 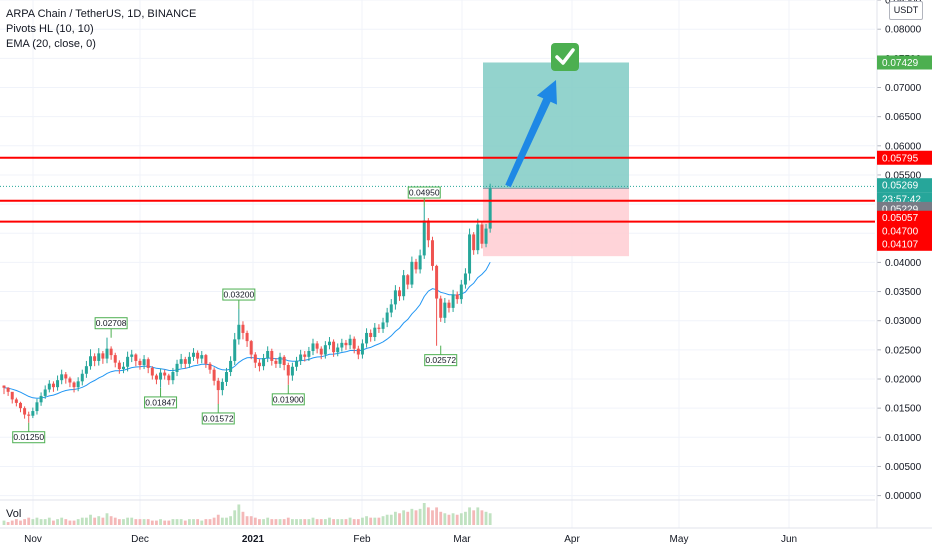 I want to click on price-label: 0.05229, so click(x=900, y=209).